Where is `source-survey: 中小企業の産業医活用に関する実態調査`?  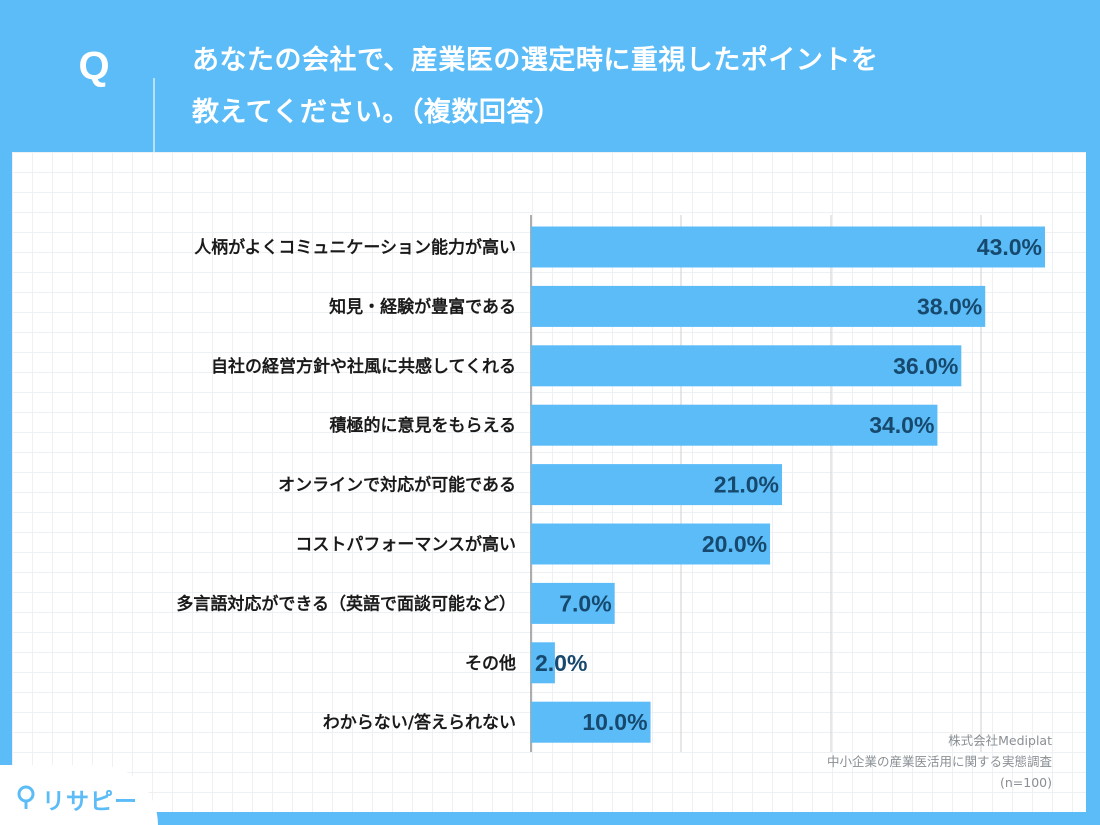 source-survey: 中小企業の産業医活用に関する実態調査 is located at coordinates (939, 761).